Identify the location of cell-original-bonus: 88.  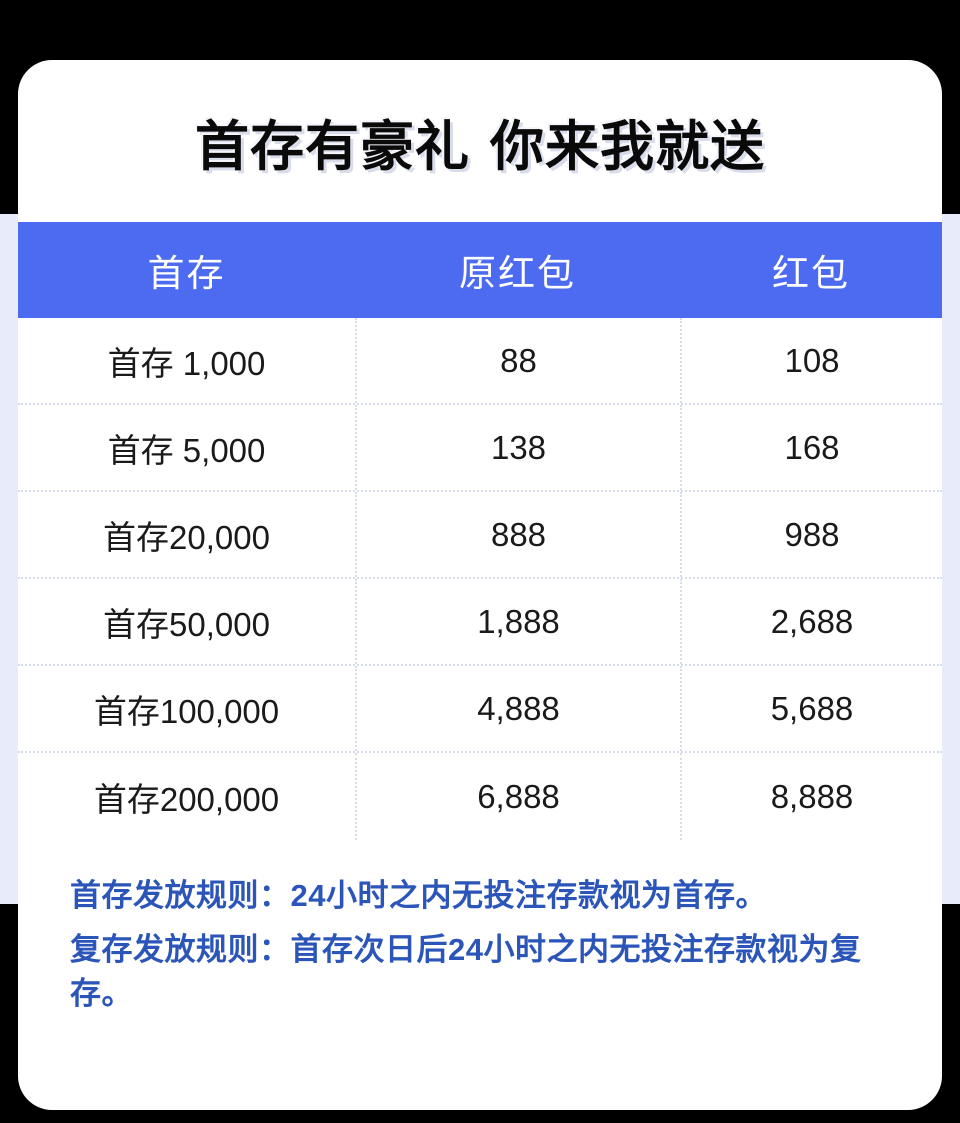
(517, 360).